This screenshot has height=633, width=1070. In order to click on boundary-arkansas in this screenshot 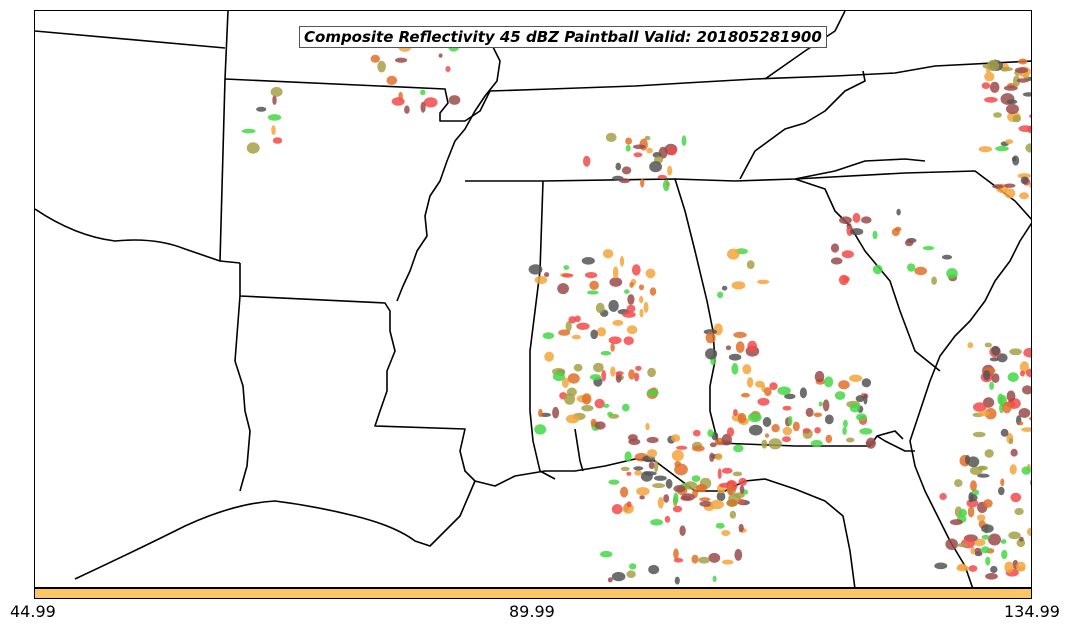, I will do `click(357, 372)`.